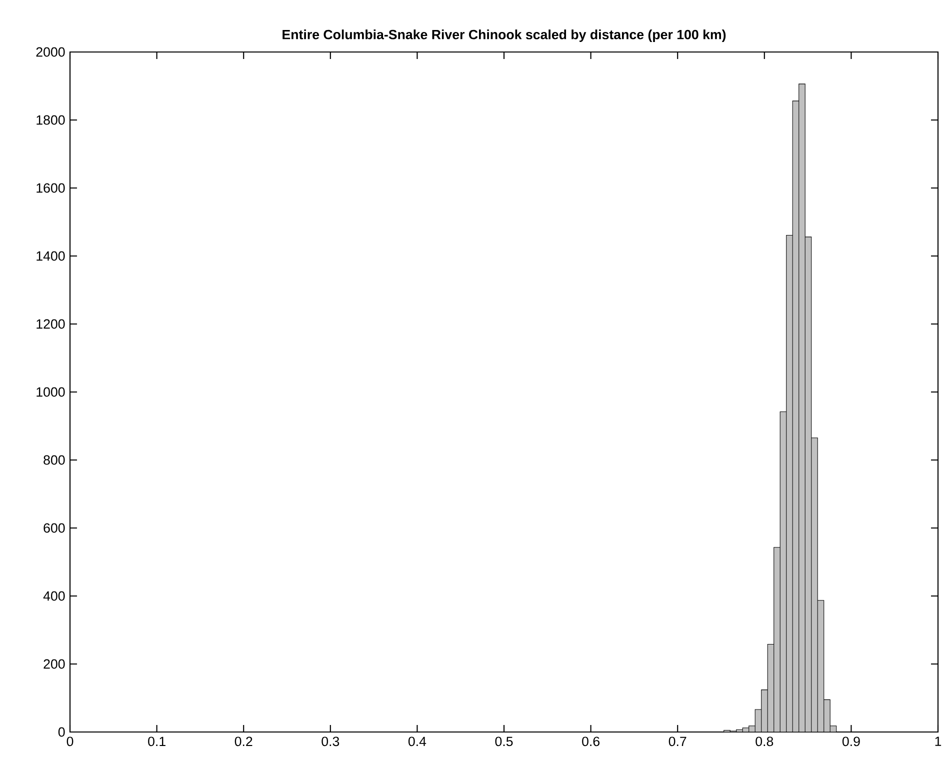 The height and width of the screenshot is (770, 946). Describe the element at coordinates (243, 741) in the screenshot. I see `x-tick-label: 0.2` at that location.